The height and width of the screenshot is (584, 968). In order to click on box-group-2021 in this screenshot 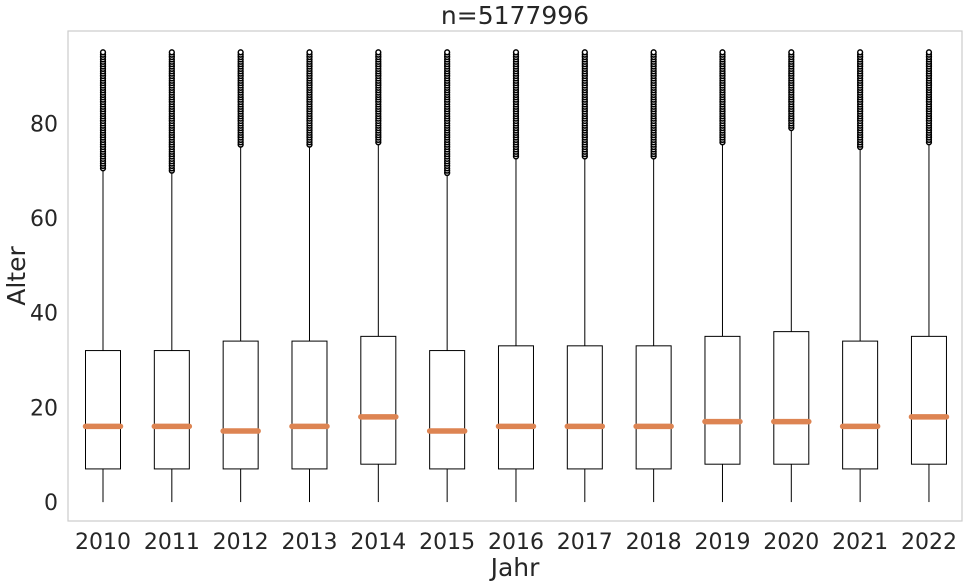, I will do `click(860, 276)`.